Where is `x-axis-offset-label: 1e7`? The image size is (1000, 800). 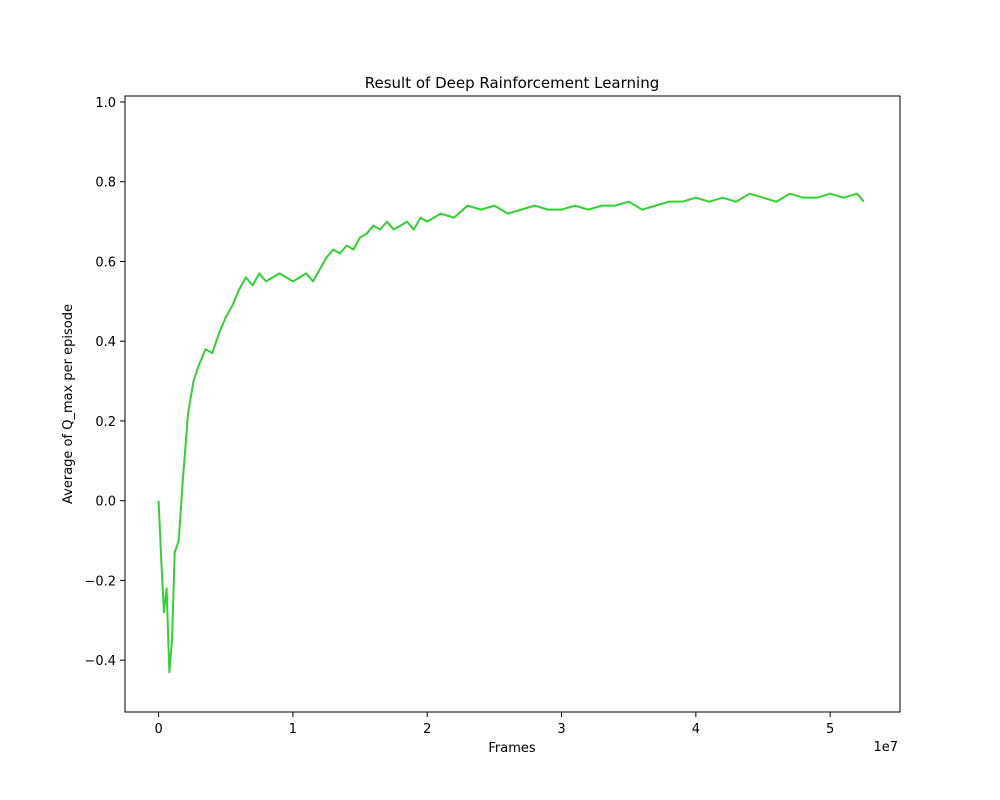 x-axis-offset-label: 1e7 is located at coordinates (885, 747).